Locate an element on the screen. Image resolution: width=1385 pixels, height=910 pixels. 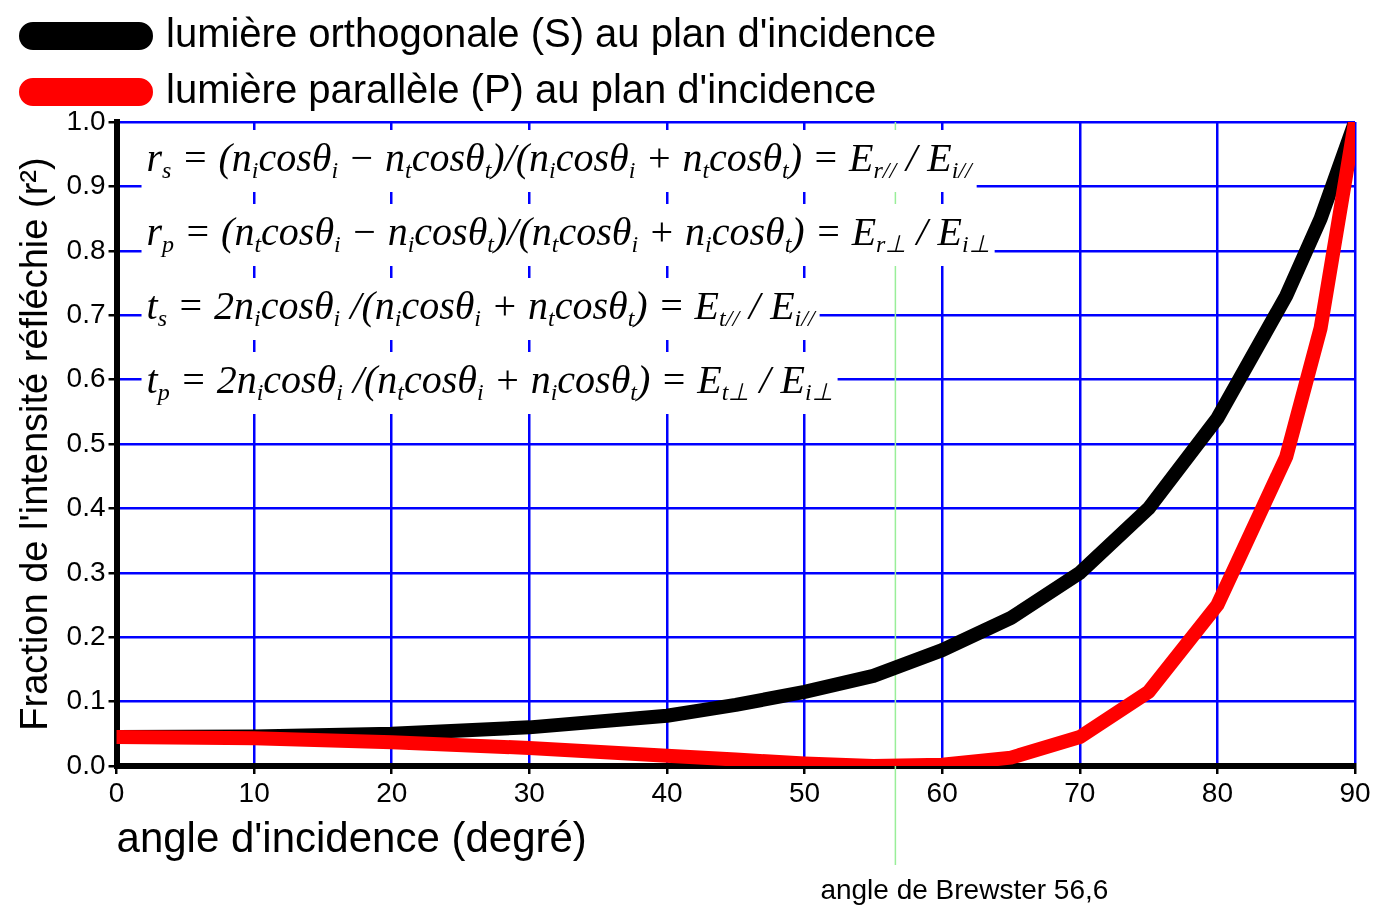
x-tick-label: 40 is located at coordinates (667, 792).